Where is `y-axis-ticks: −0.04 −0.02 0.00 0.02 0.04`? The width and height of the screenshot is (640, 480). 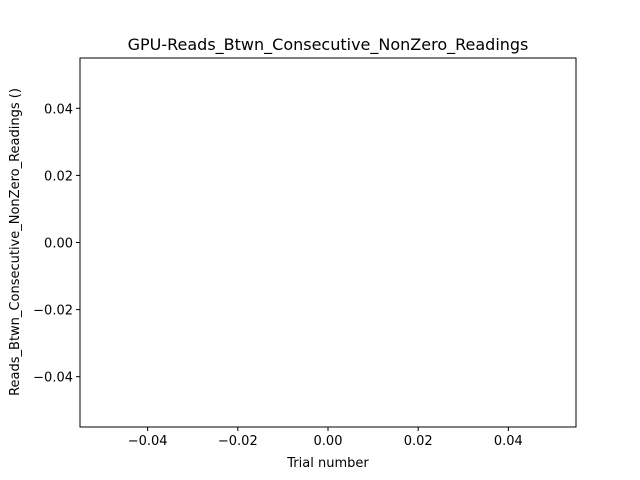
y-axis-ticks: −0.04 −0.02 0.00 0.02 0.04 is located at coordinates (56, 244).